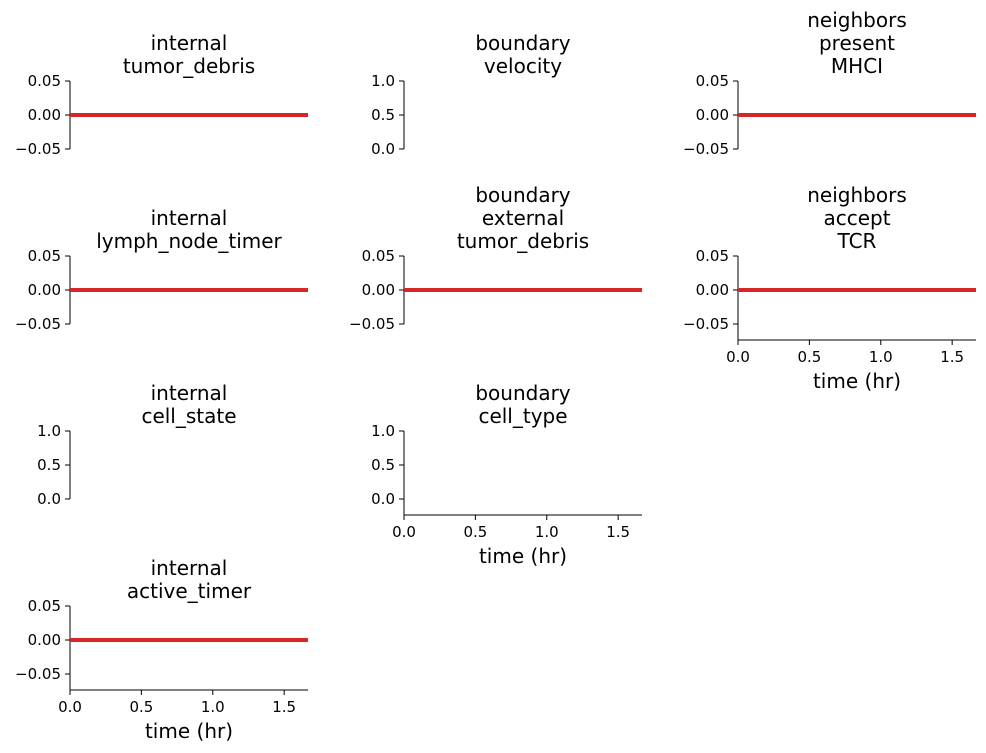  Describe the element at coordinates (857, 66) in the screenshot. I see `chart-title-line: MHCI` at that location.